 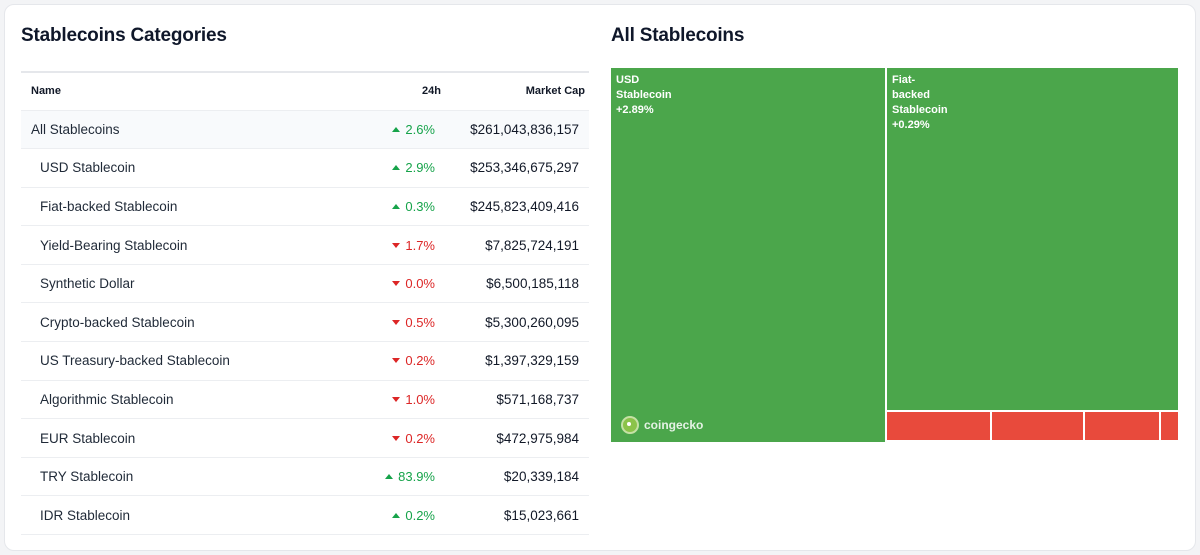 What do you see at coordinates (628, 80) in the screenshot?
I see `tile-label: USD` at bounding box center [628, 80].